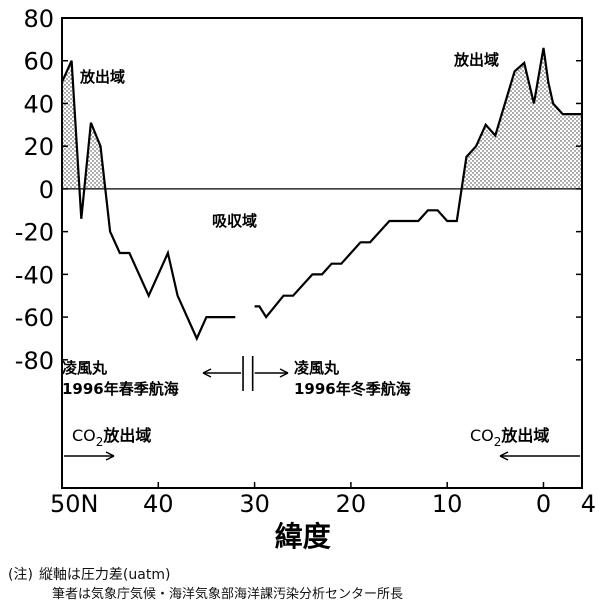  I want to click on footnote-text: 縦軸は圧力差(uatm), so click(104, 575).